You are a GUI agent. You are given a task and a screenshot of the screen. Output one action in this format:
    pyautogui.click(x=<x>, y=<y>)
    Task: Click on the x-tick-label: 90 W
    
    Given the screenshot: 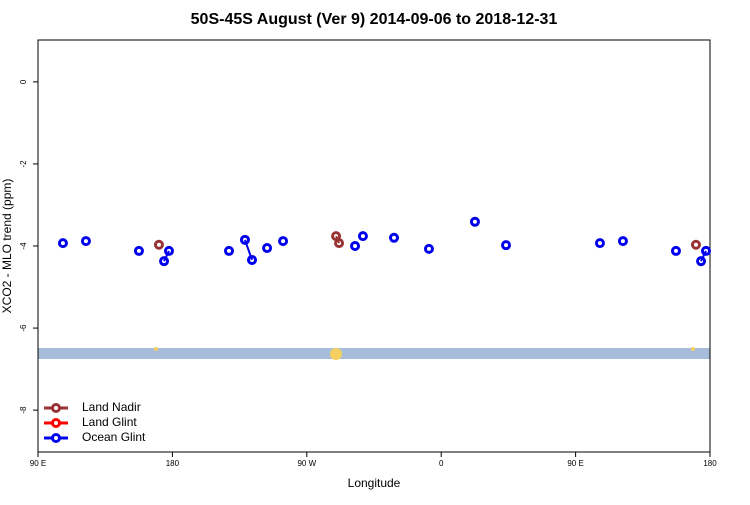 What is the action you would take?
    pyautogui.click(x=306, y=463)
    